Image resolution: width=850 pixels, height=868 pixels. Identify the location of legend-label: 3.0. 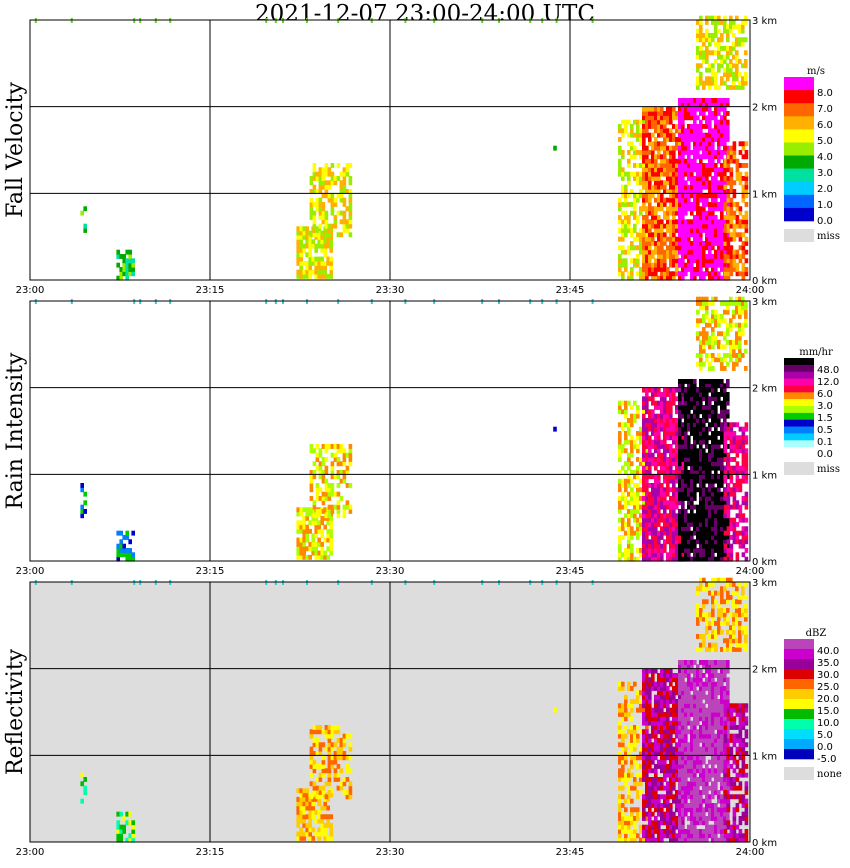
(825, 406).